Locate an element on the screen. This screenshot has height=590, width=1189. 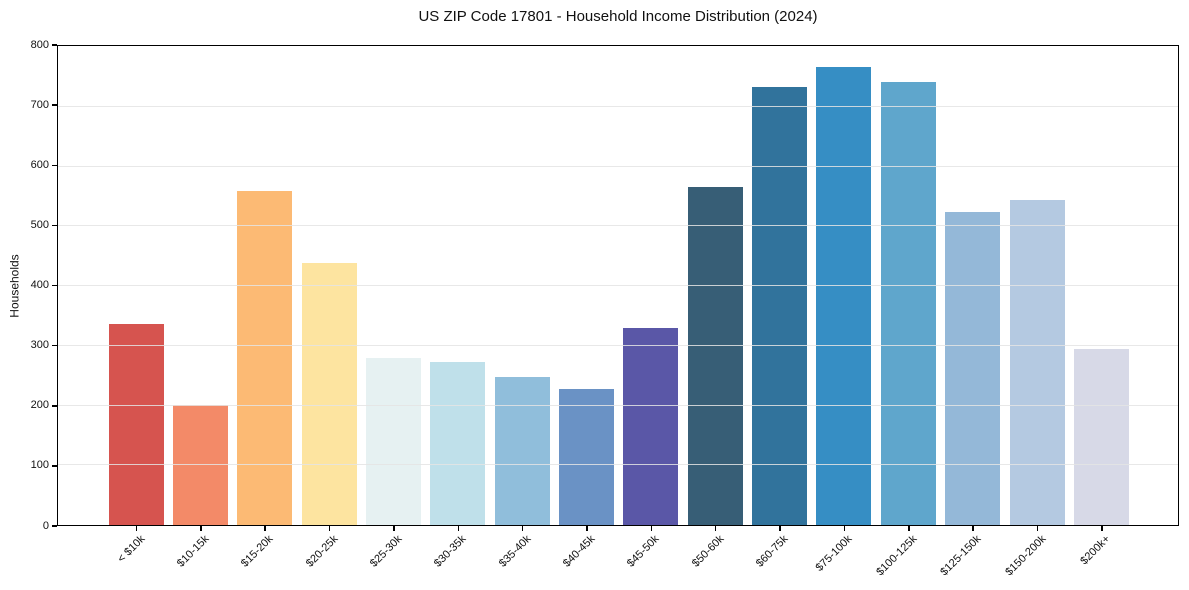
y-tick-label: 400 is located at coordinates (39, 285).